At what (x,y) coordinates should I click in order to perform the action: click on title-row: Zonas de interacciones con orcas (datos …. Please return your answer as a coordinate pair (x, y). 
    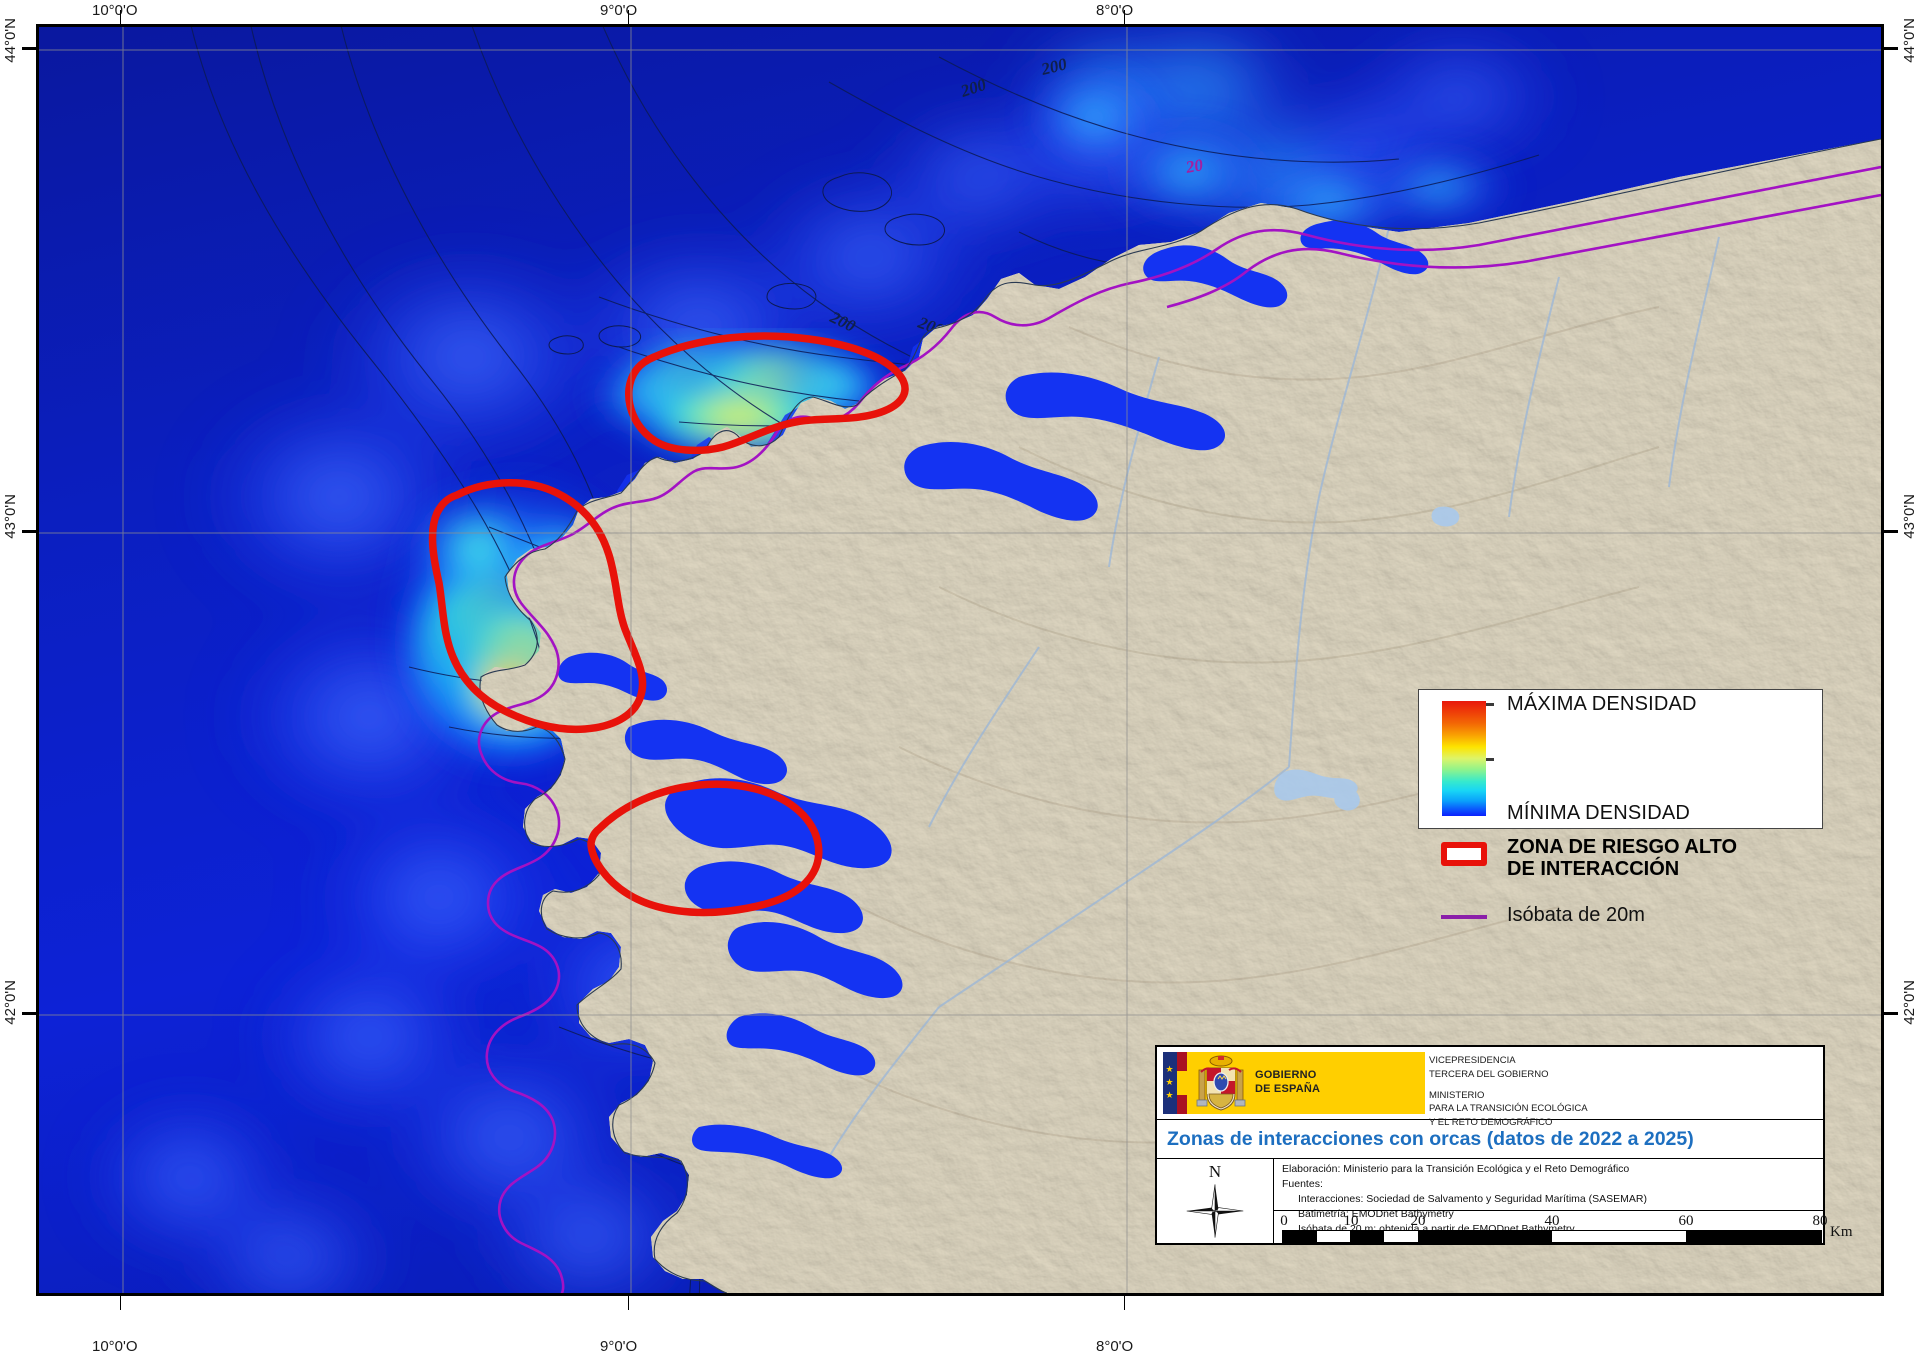
    Looking at the image, I should click on (1490, 1139).